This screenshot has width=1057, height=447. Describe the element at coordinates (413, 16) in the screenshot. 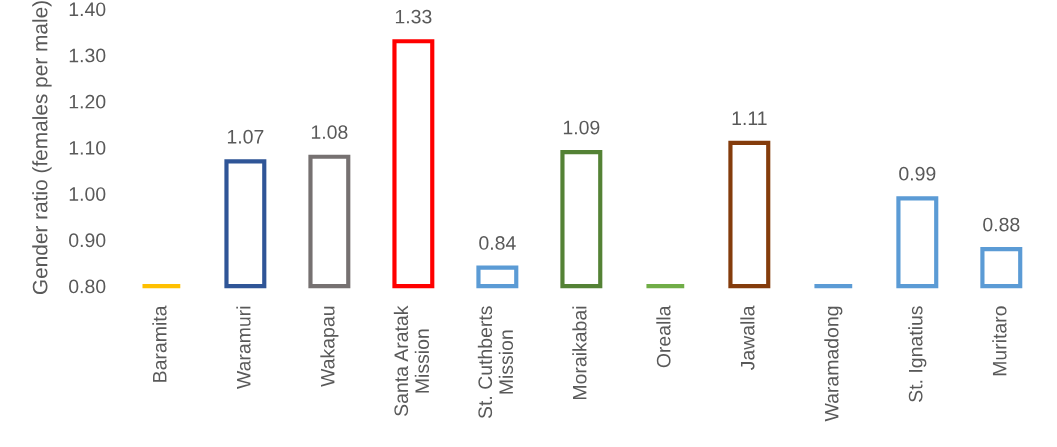

I see `data-label: 1.33` at that location.